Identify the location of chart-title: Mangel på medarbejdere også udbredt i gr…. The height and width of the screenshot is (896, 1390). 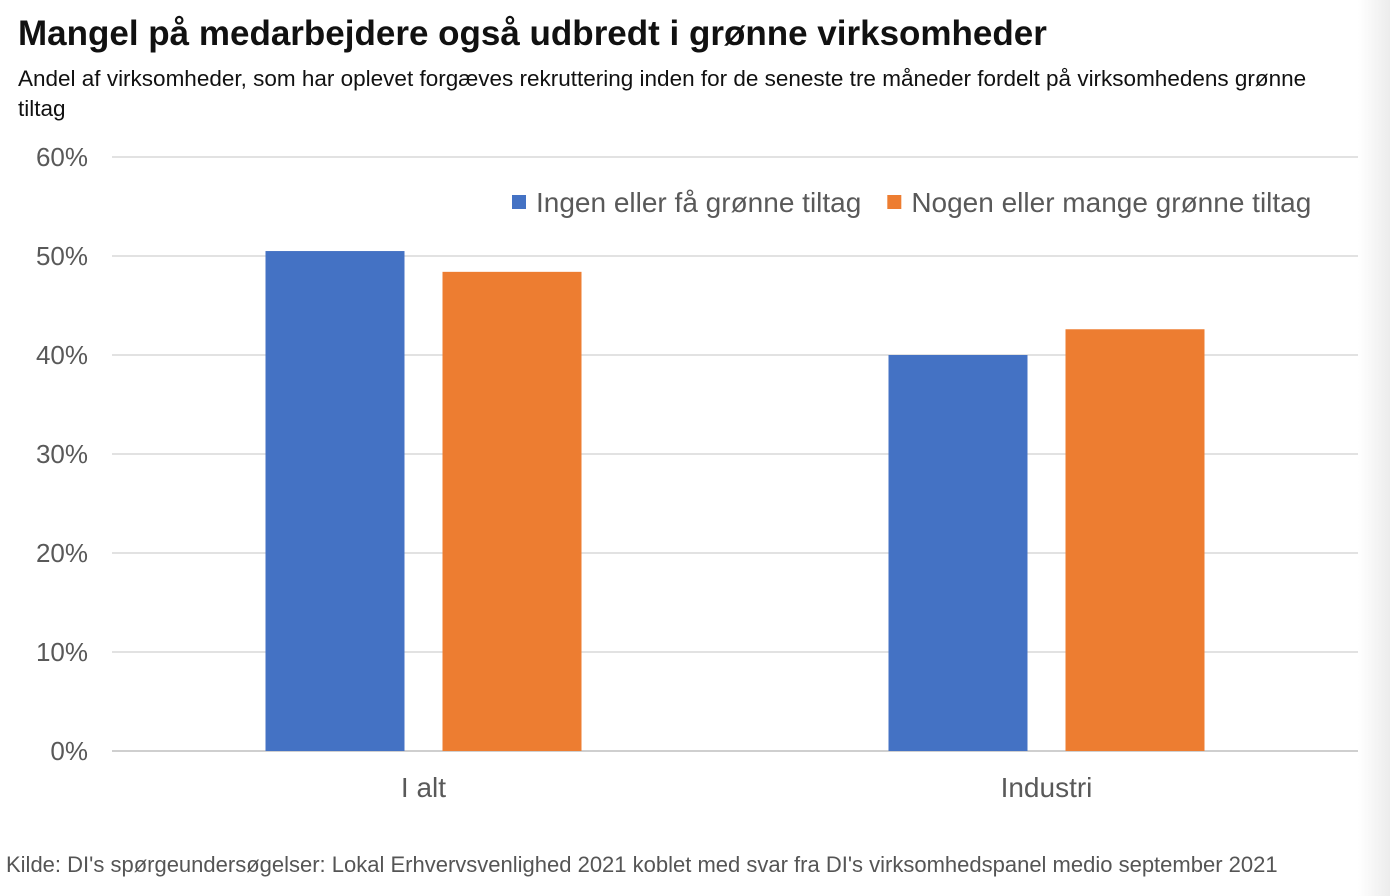
(532, 33).